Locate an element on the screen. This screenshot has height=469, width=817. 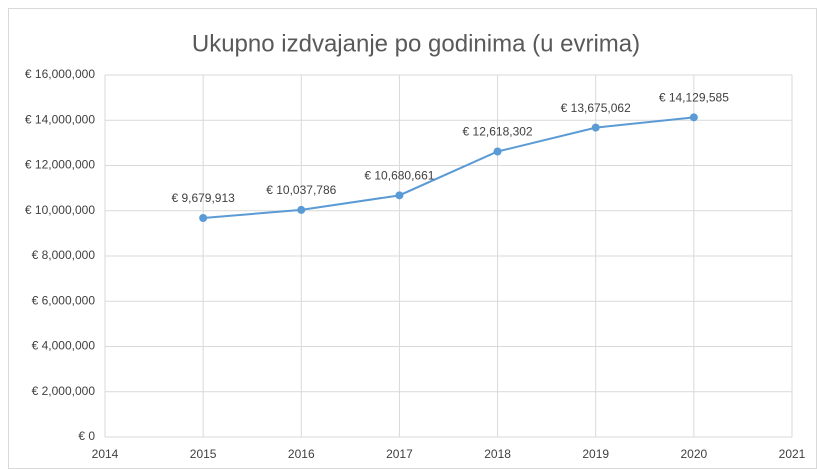
x-tick-label: 2021 is located at coordinates (792, 454).